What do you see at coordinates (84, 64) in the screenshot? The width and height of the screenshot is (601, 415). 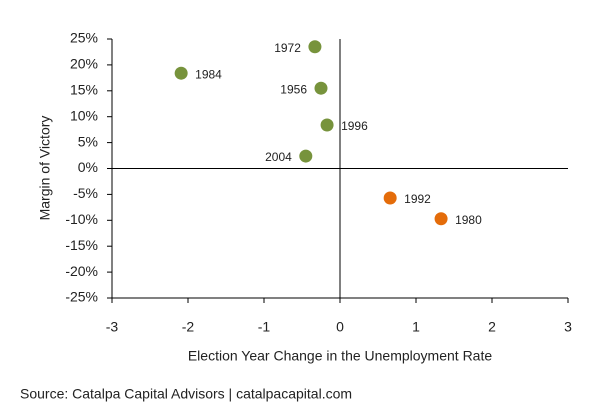 I see `y-tick-label: 20%` at bounding box center [84, 64].